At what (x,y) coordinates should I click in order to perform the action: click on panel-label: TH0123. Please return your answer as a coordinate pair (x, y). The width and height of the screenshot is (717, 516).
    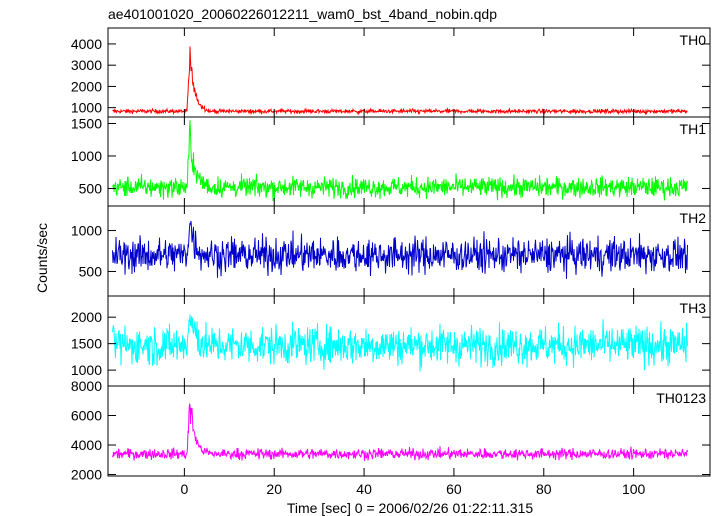
    Looking at the image, I should click on (681, 398).